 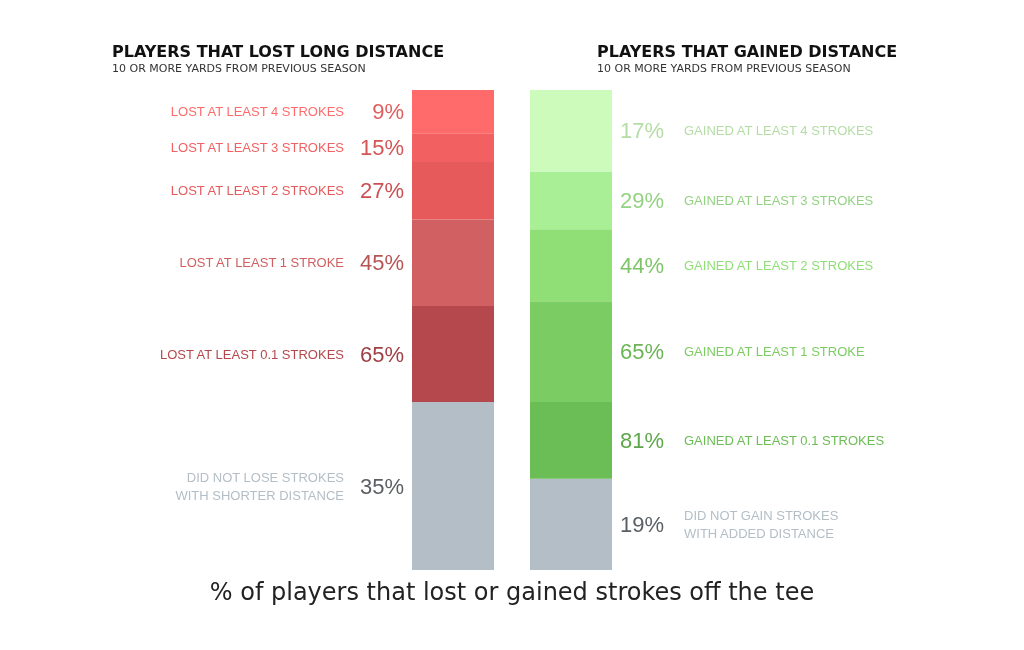 What do you see at coordinates (381, 263) in the screenshot?
I see `text: 45%` at bounding box center [381, 263].